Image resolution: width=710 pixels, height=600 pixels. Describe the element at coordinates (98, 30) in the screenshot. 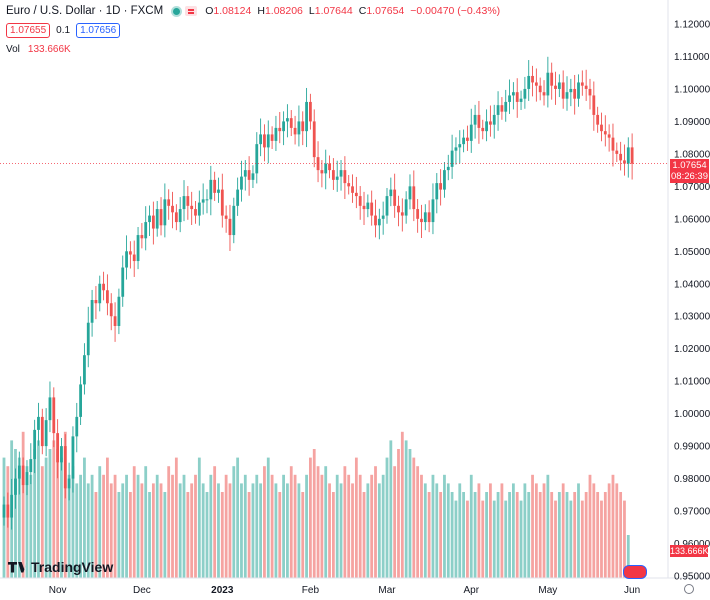

I see `buy-button: 1.07656` at that location.